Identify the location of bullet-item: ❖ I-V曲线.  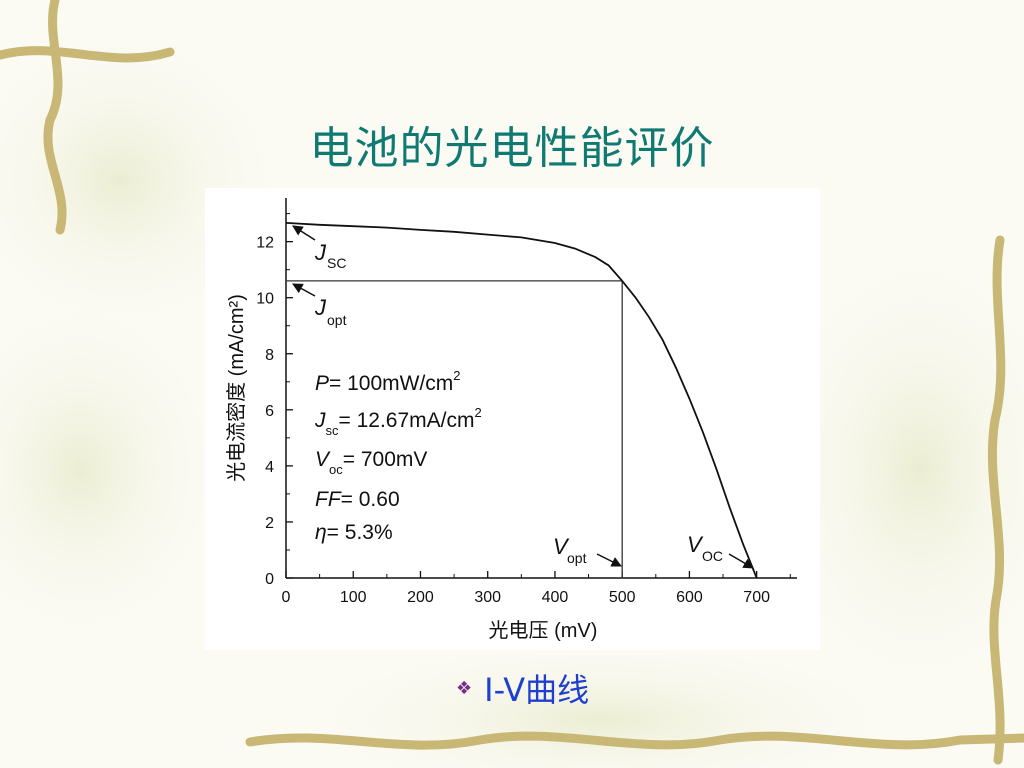
(522, 688).